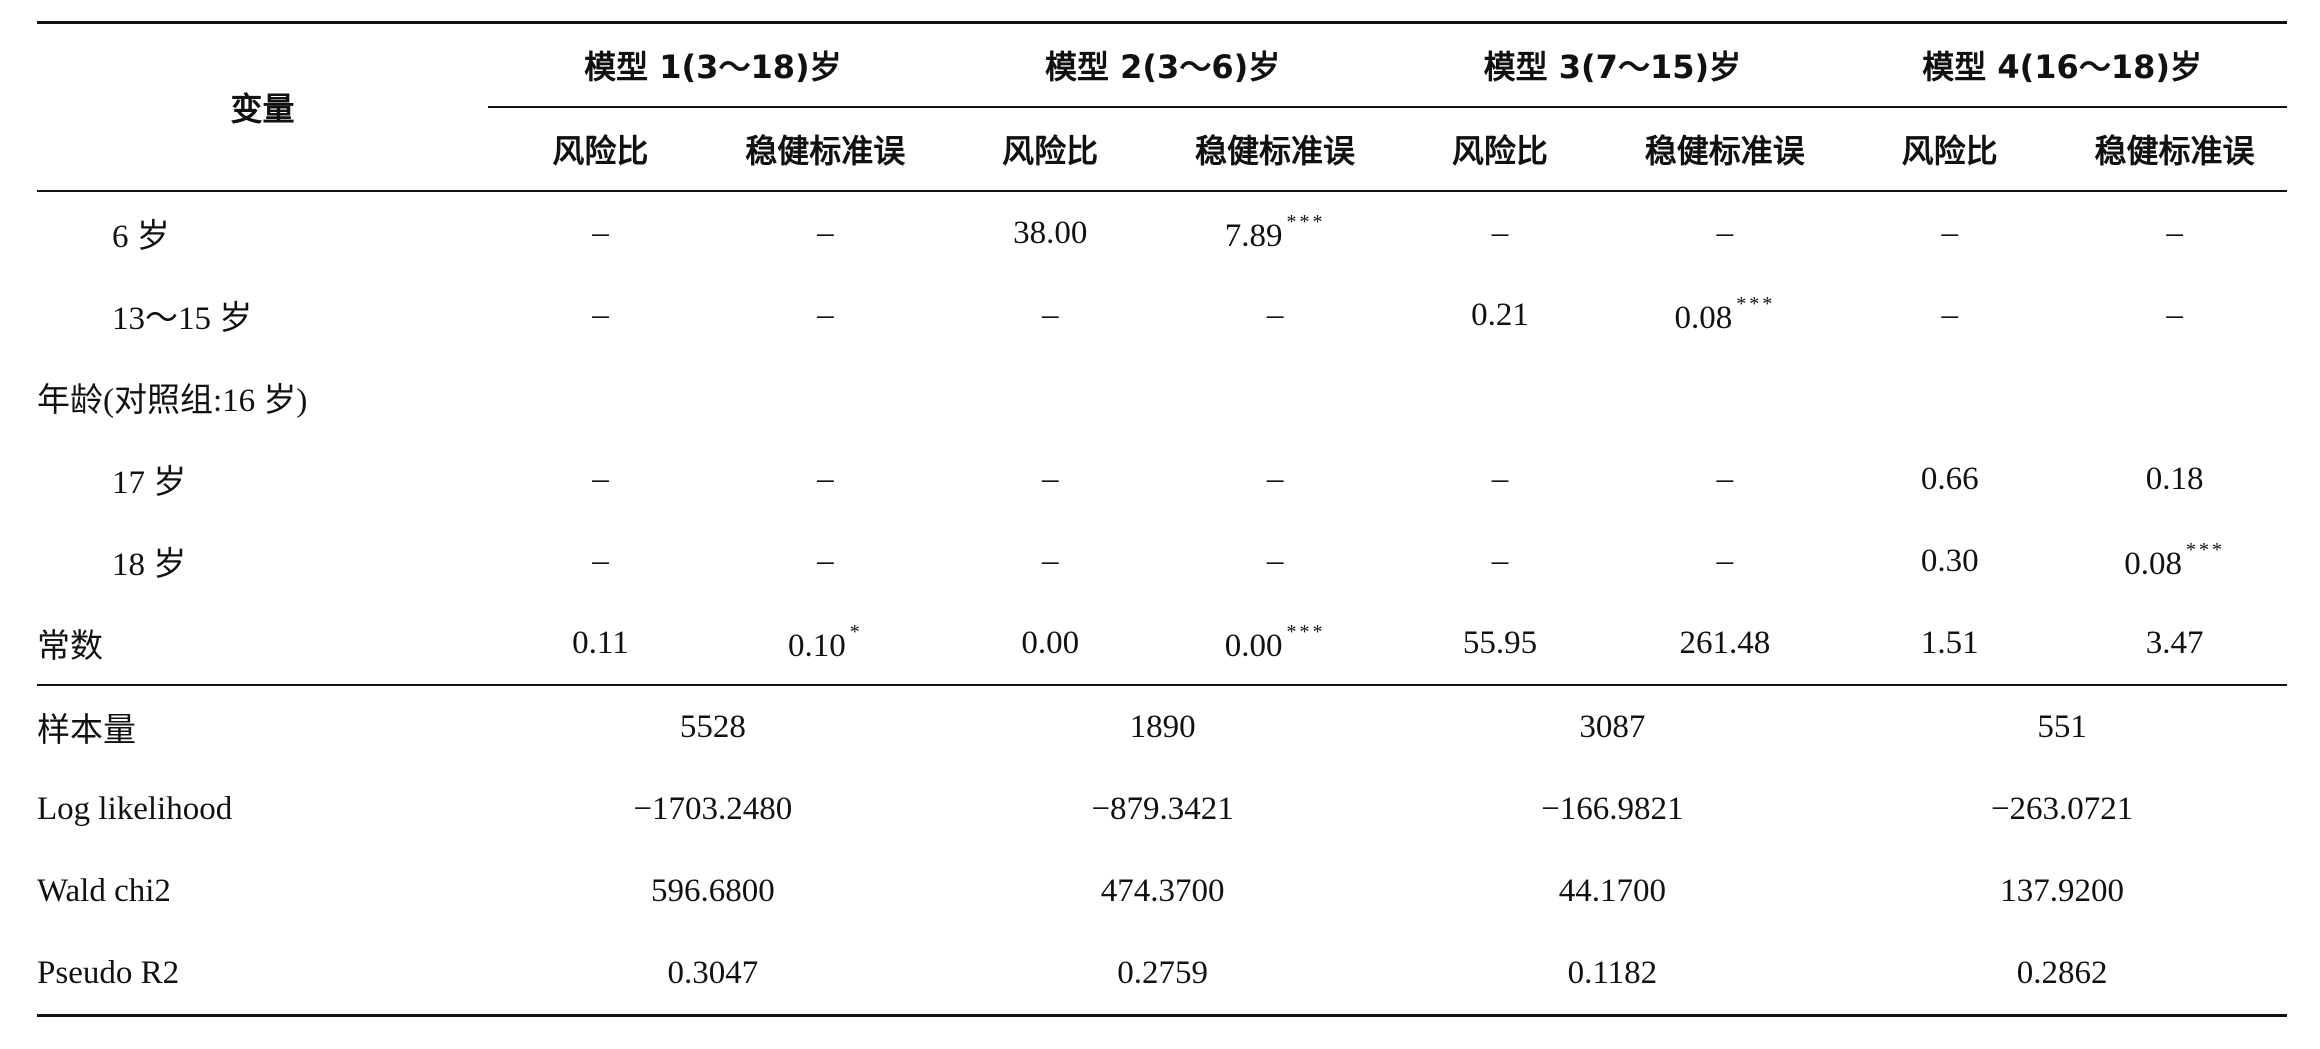 This screenshot has height=1049, width=2320. What do you see at coordinates (1050, 232) in the screenshot?
I see `cell: 38.00` at bounding box center [1050, 232].